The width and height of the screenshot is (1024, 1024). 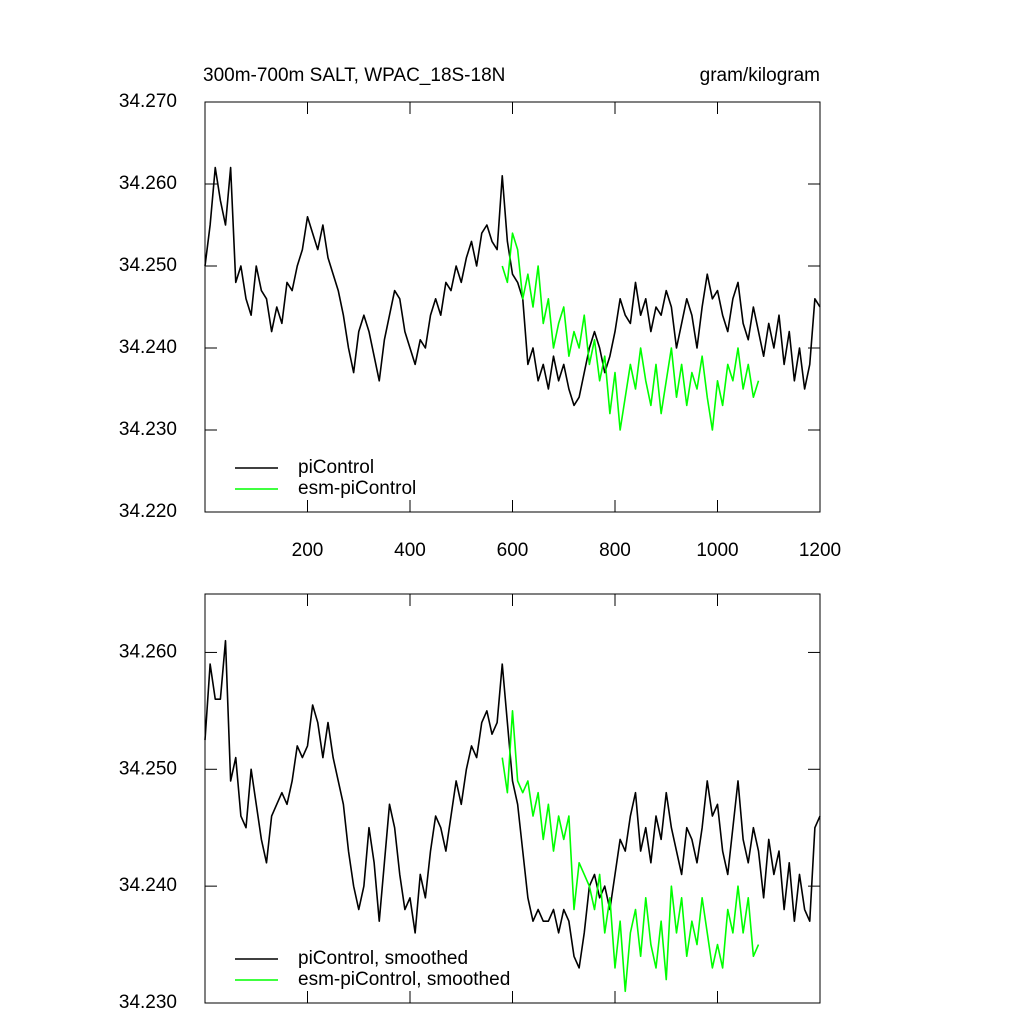 What do you see at coordinates (336, 467) in the screenshot?
I see `legend-label: piControl` at bounding box center [336, 467].